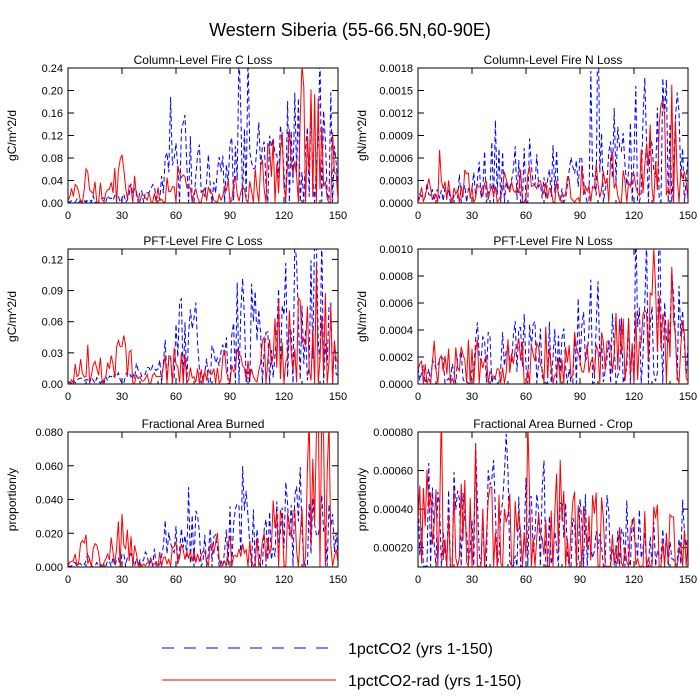  I want to click on y-tick-label: 0.08, so click(52, 159).